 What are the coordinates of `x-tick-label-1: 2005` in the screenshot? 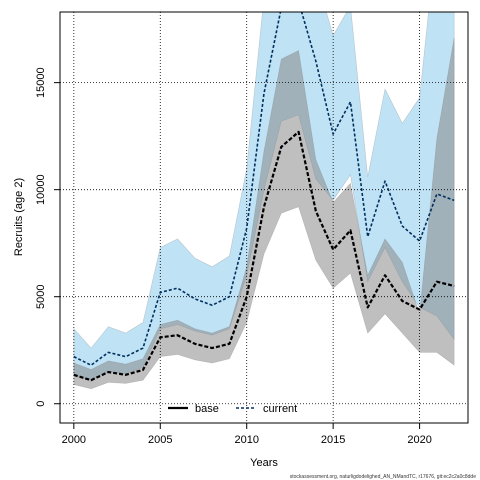 It's located at (160, 440).